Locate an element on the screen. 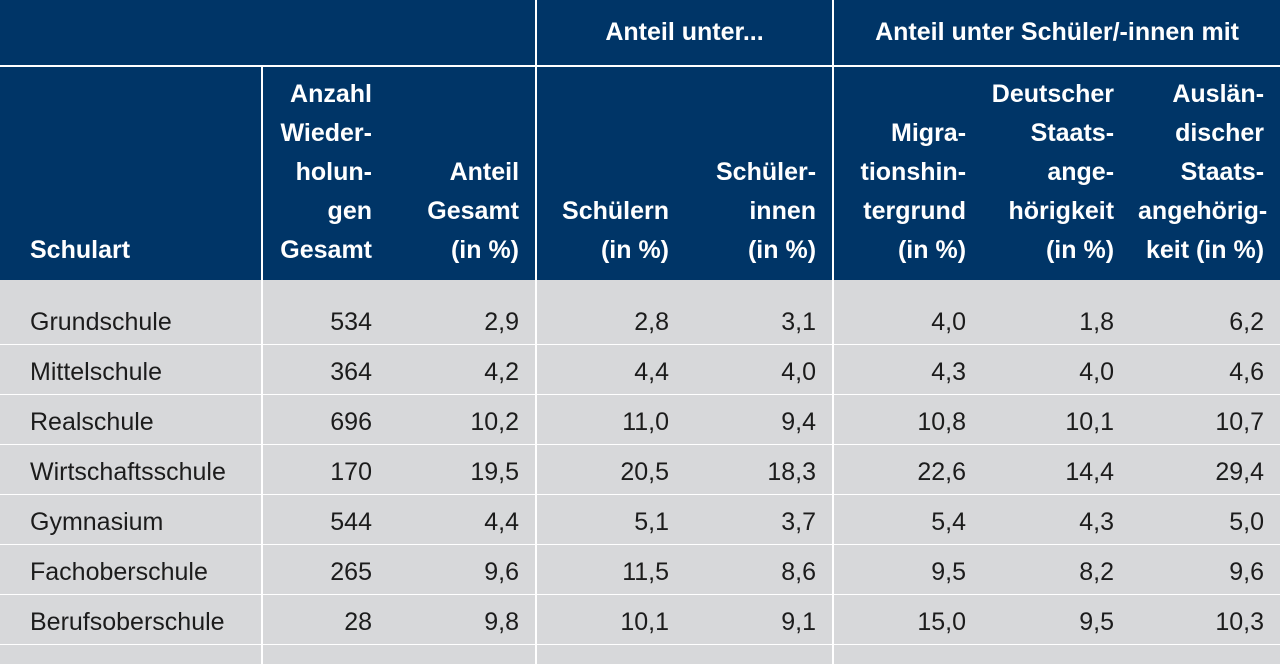 The height and width of the screenshot is (664, 1280). group-header-blank is located at coordinates (268, 33).